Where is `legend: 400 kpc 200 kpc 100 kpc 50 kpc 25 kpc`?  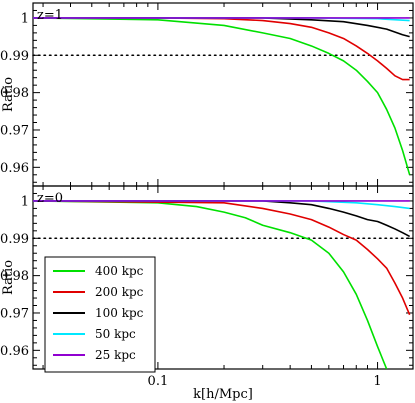 legend: 400 kpc 200 kpc 100 kpc 50 kpc 25 kpc is located at coordinates (100, 314).